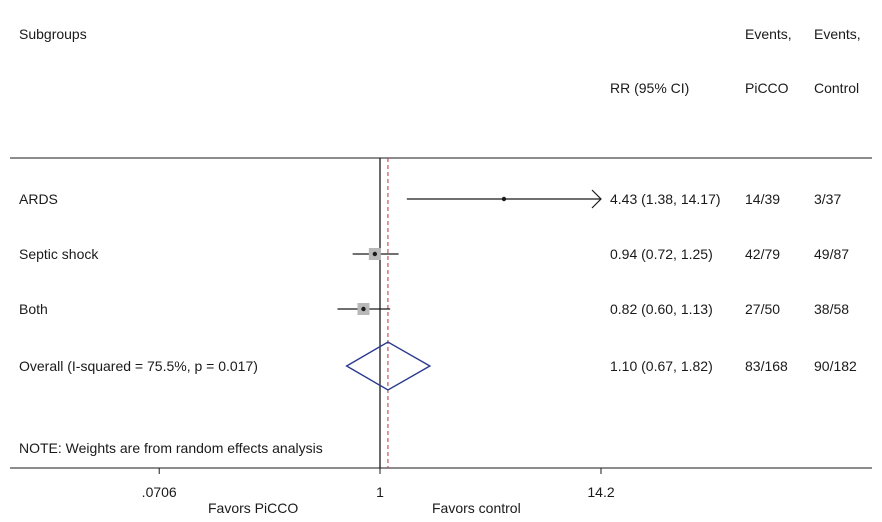 Image resolution: width=882 pixels, height=522 pixels. Describe the element at coordinates (828, 199) in the screenshot. I see `row-events-control: 3/37` at that location.